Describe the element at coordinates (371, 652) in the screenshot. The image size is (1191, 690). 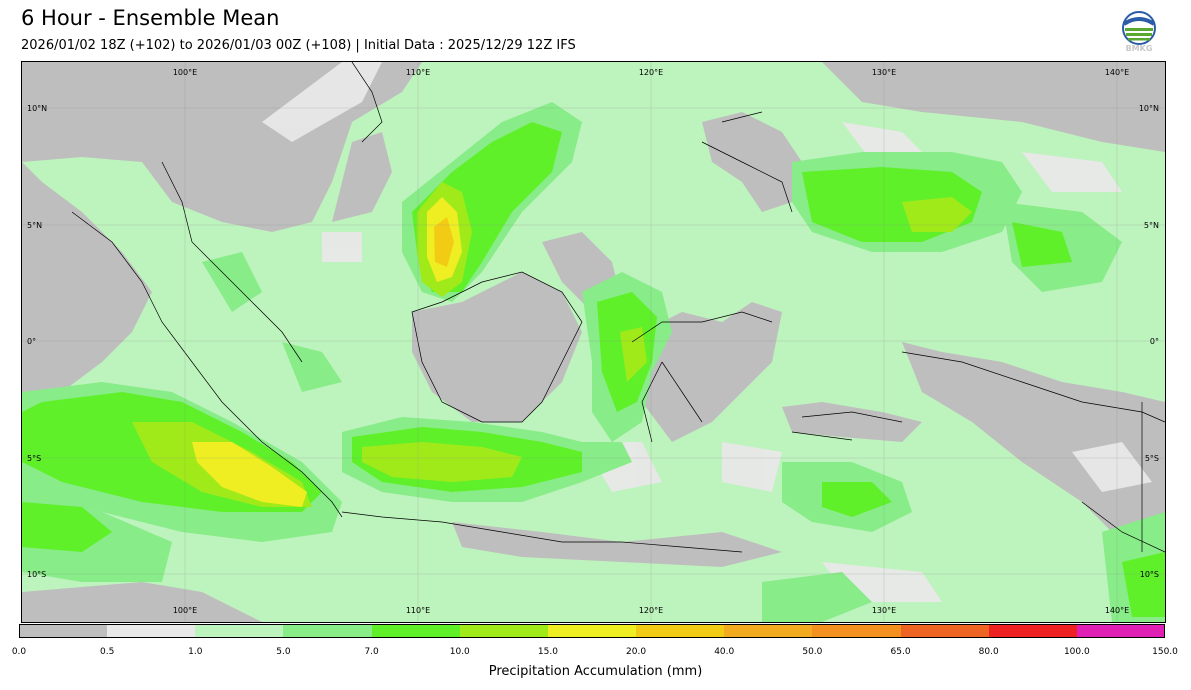
I see `colorbar-tick-label: 7.0` at that location.